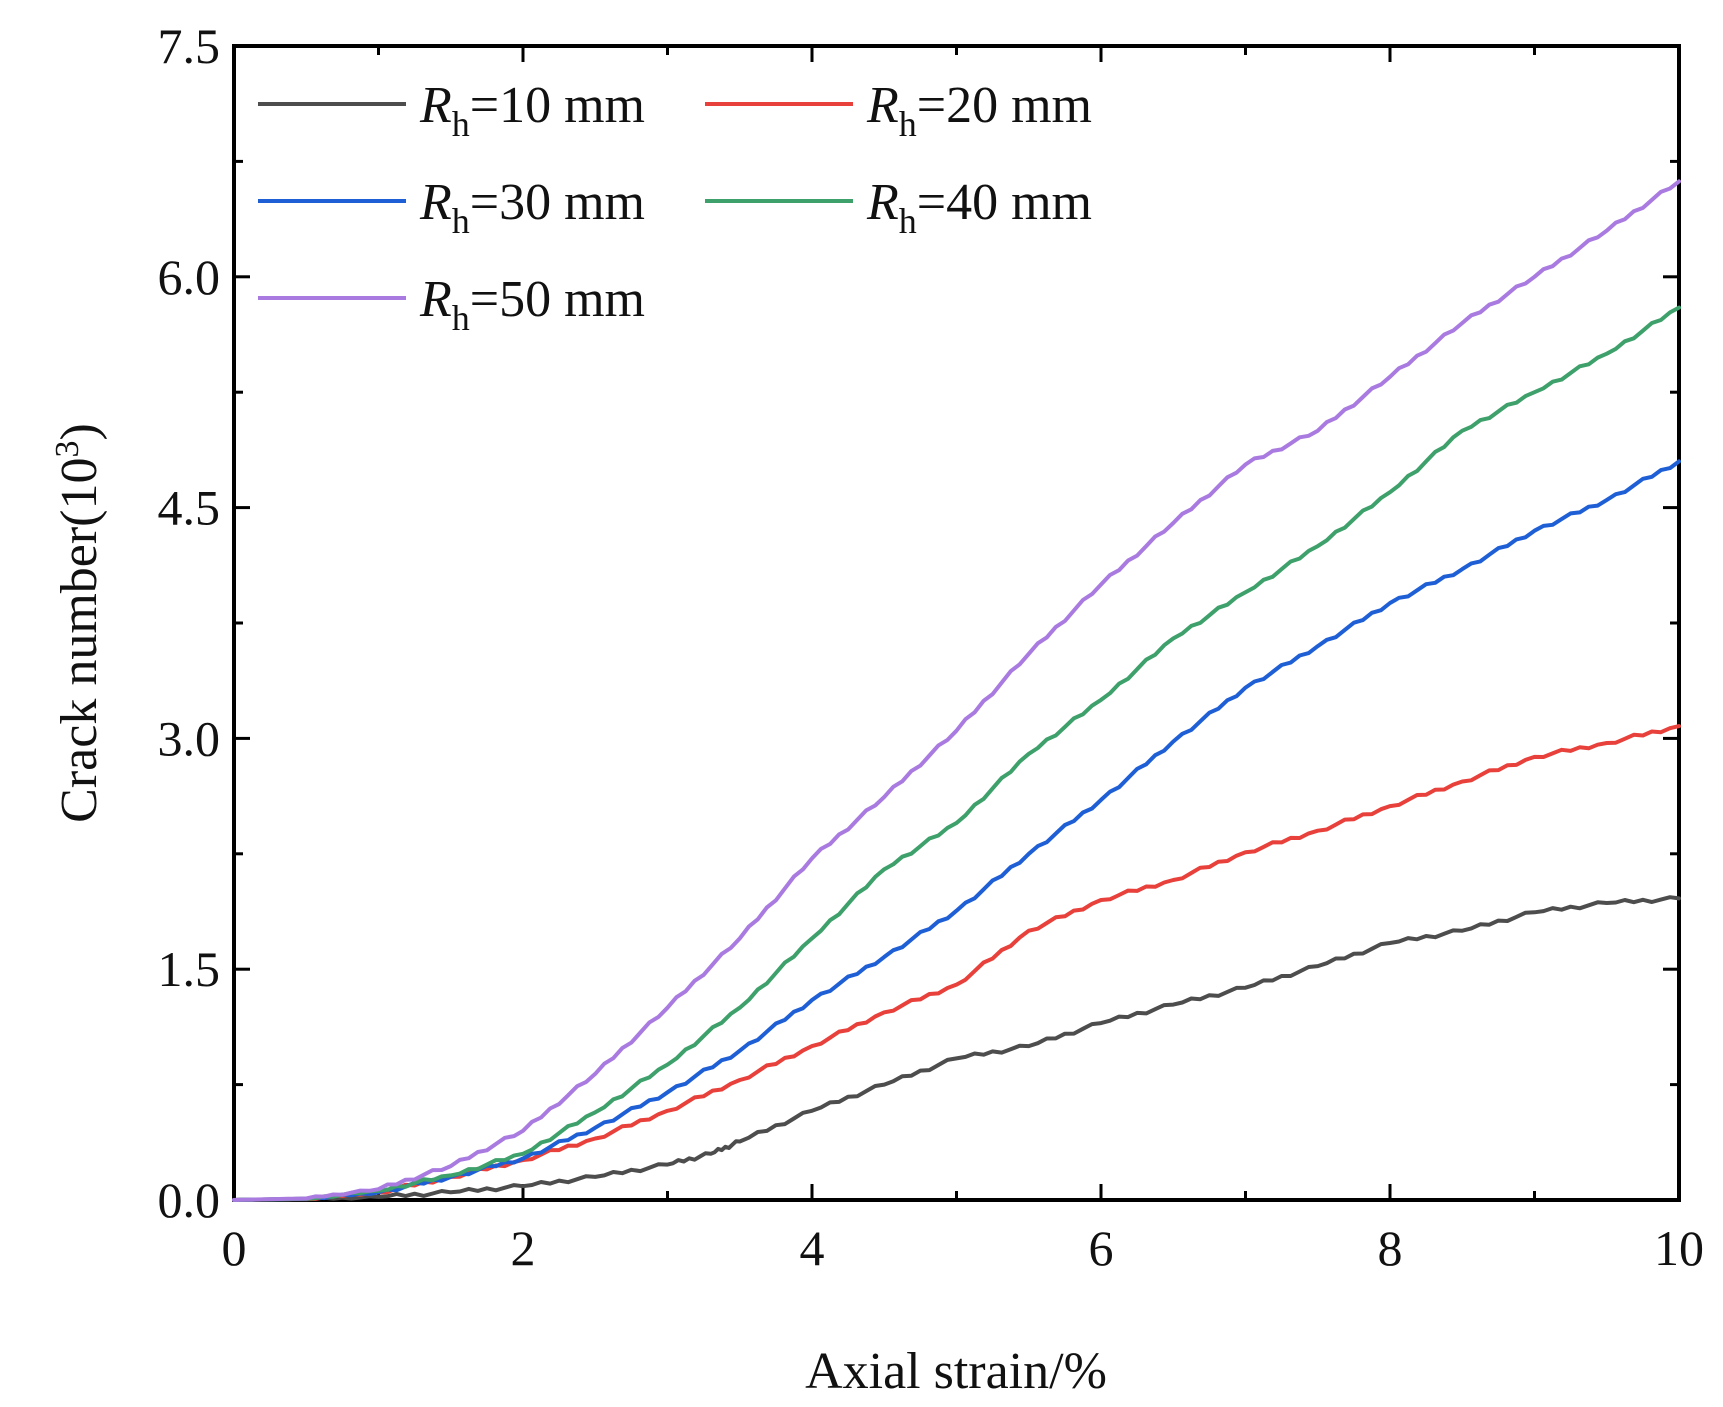 The width and height of the screenshot is (1723, 1407). I want to click on y-tick-label: 0.0, so click(189, 1200).